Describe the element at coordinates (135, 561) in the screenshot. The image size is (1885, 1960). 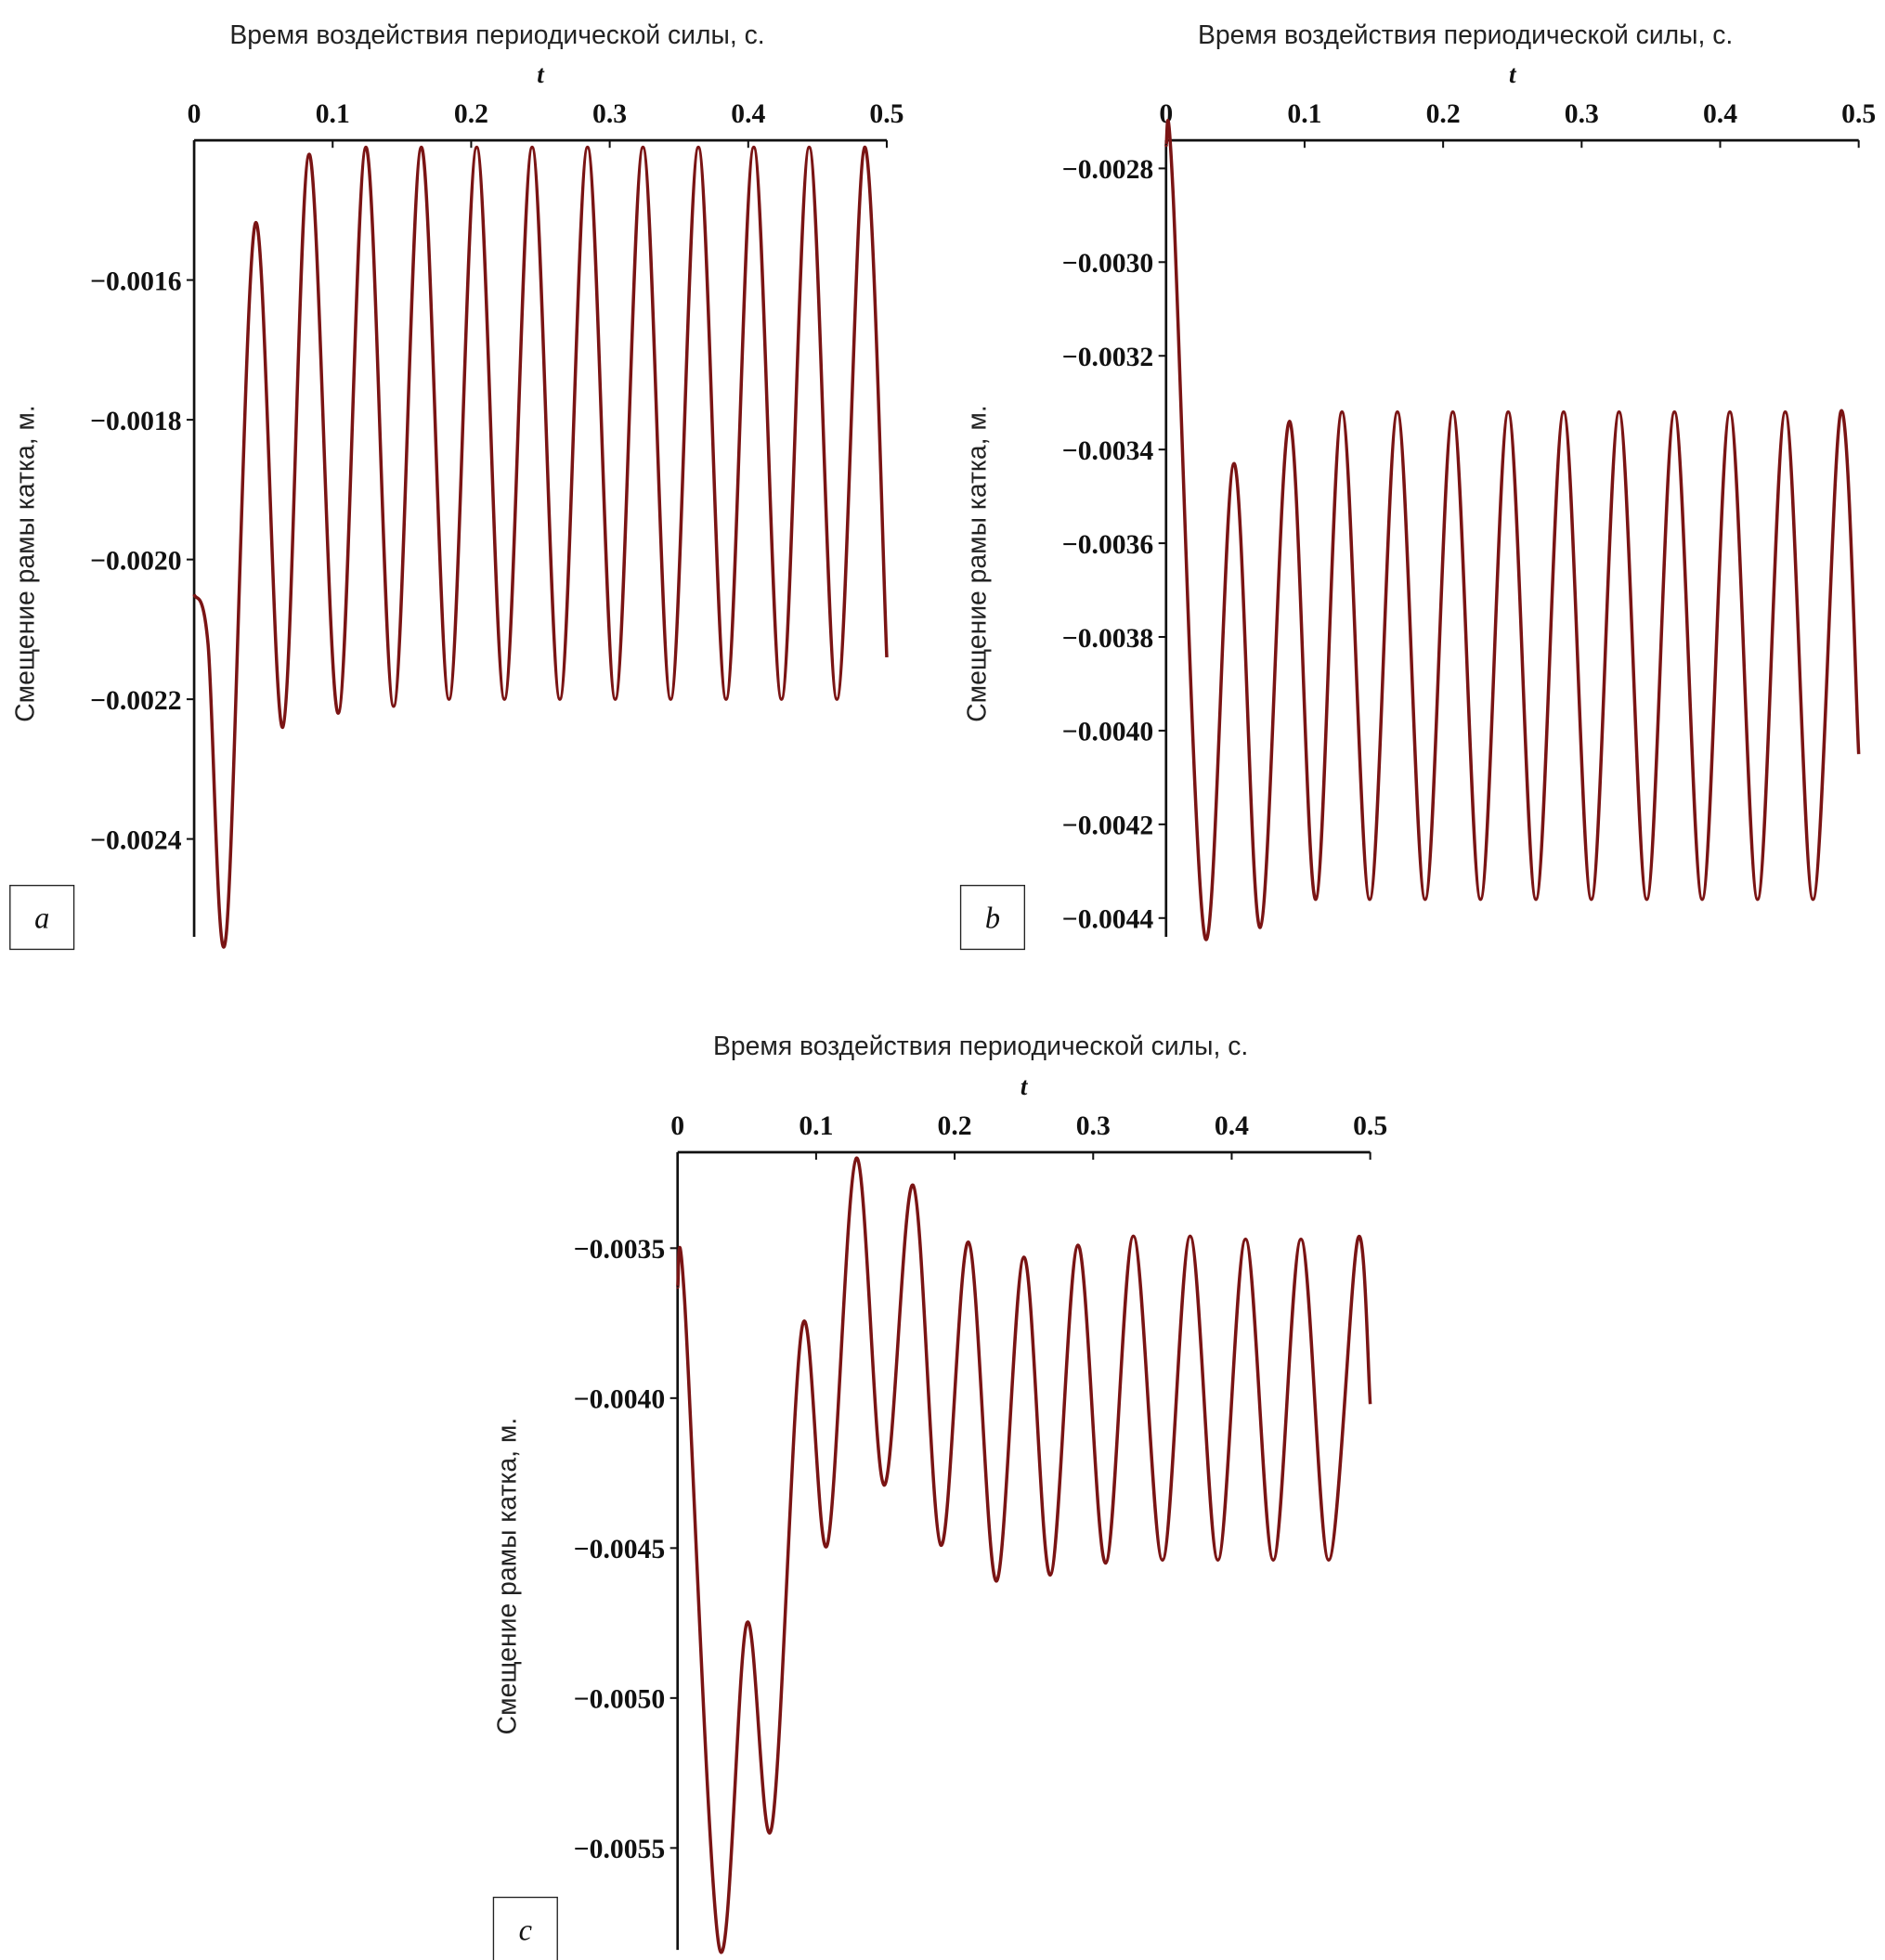
I see `y-tick-label: −0.0020` at that location.